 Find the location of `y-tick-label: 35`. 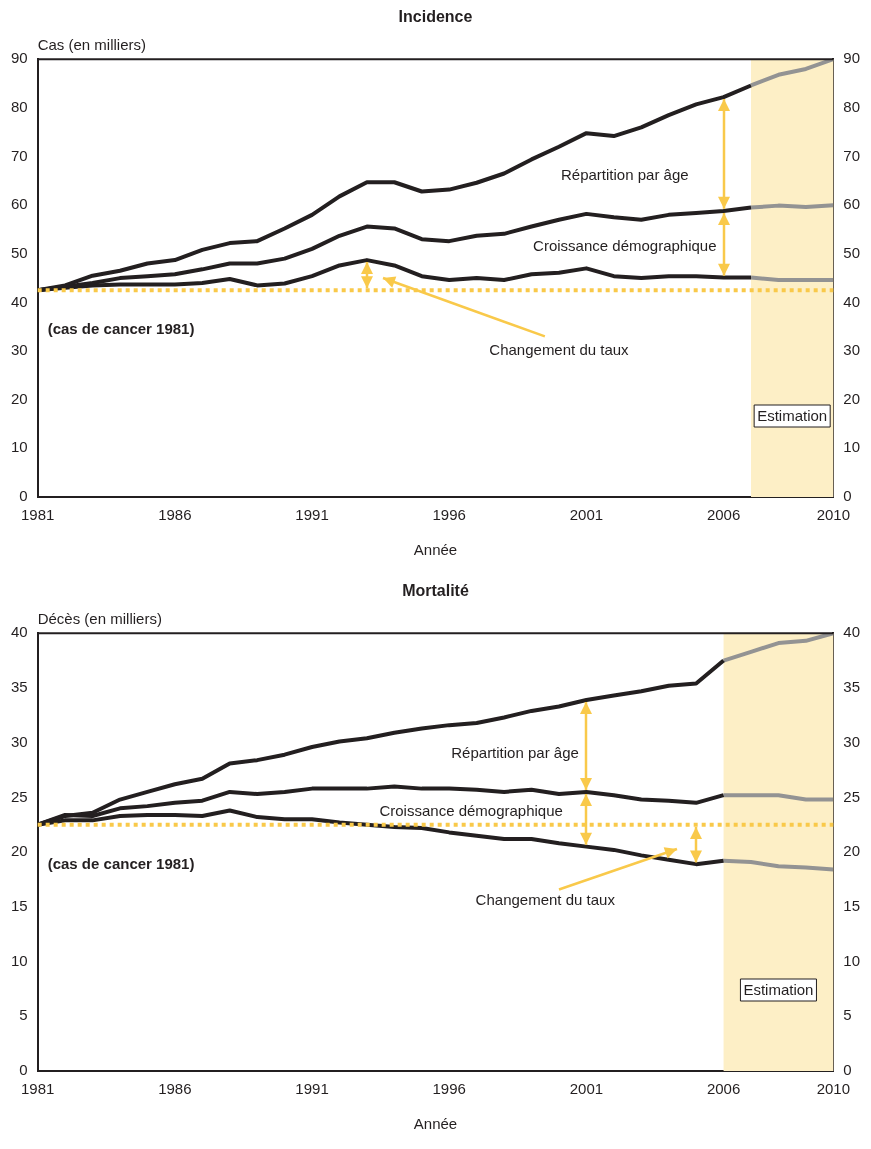

y-tick-label: 35 is located at coordinates (19, 687).